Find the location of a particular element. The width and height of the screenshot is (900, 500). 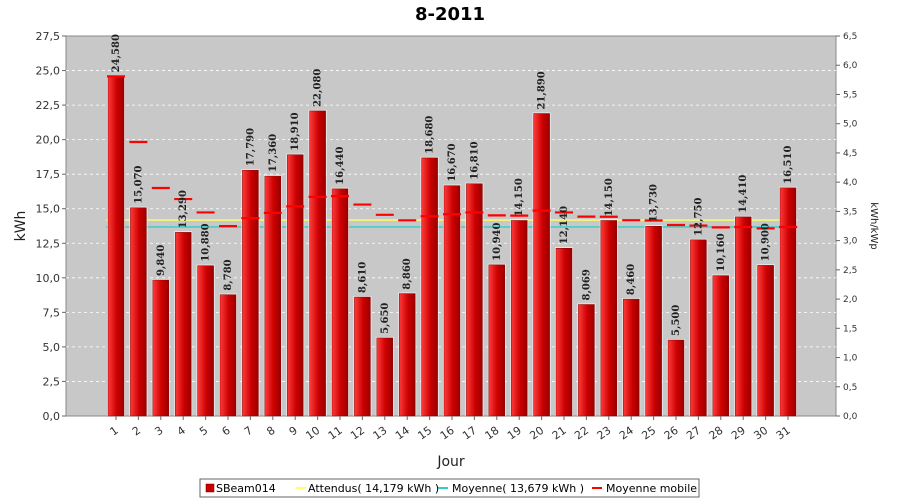

y2-tick-label: 1,5 is located at coordinates (850, 329).